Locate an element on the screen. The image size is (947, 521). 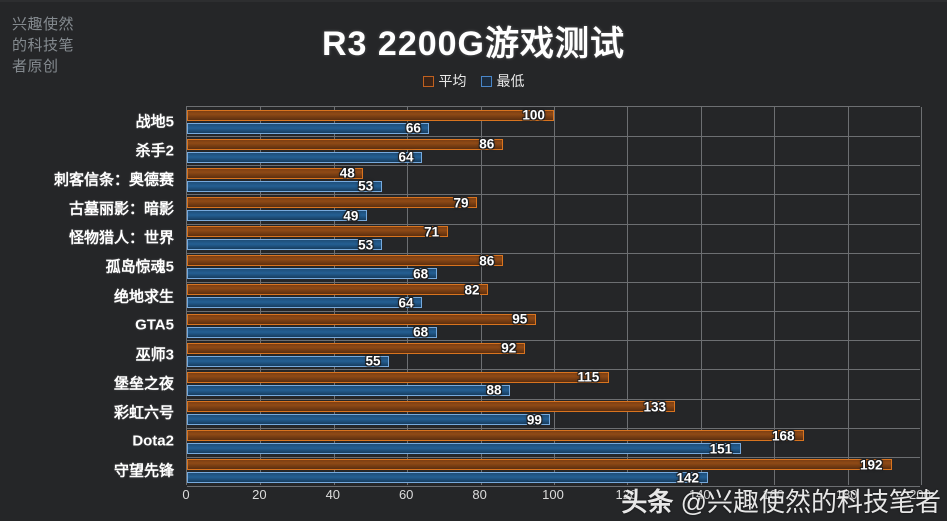
bar-group: 100 is located at coordinates (553, 115).